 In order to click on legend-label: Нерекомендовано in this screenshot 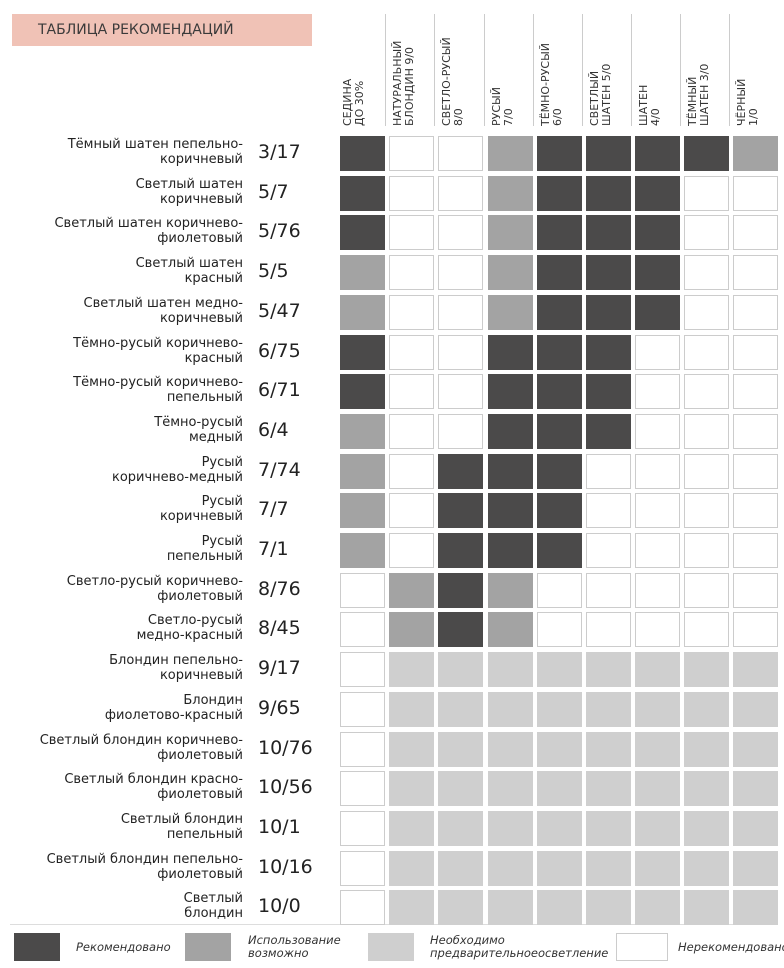, I will do `click(731, 947)`.